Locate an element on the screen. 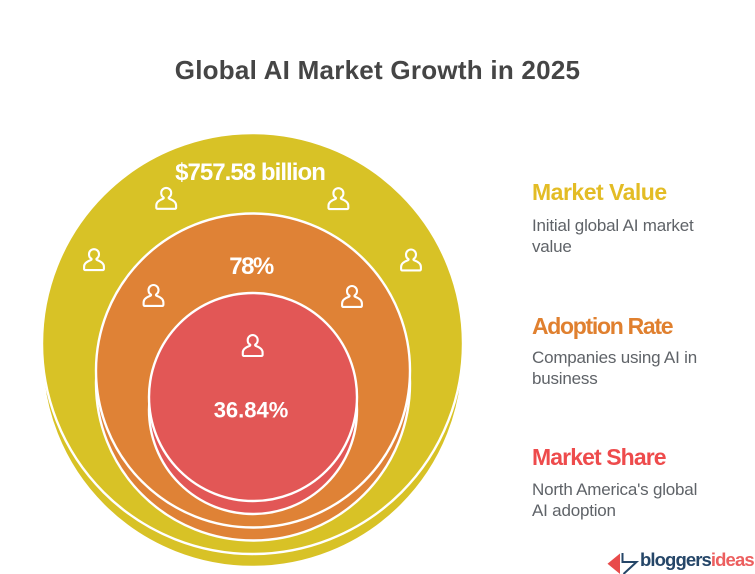 Image resolution: width=755 pixels, height=574 pixels. svg-text: $757.58 billion is located at coordinates (250, 172).